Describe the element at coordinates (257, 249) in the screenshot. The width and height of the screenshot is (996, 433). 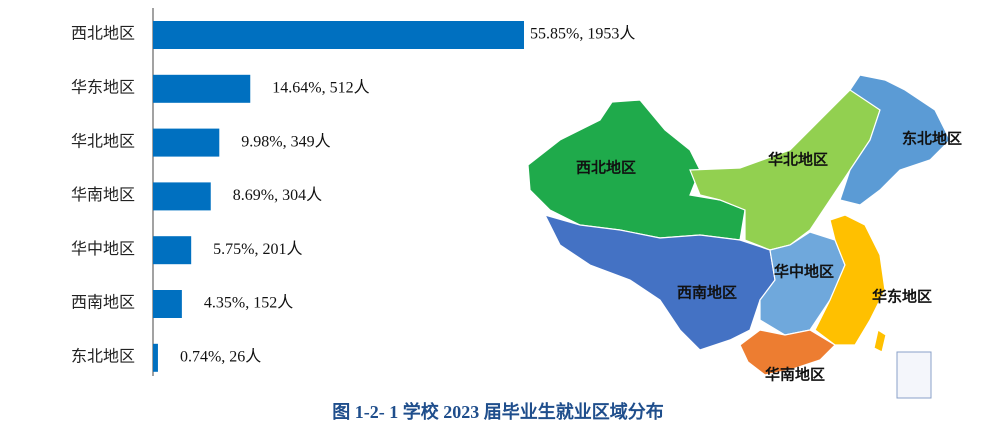
I see `data-label: 5.75%, 201人` at that location.